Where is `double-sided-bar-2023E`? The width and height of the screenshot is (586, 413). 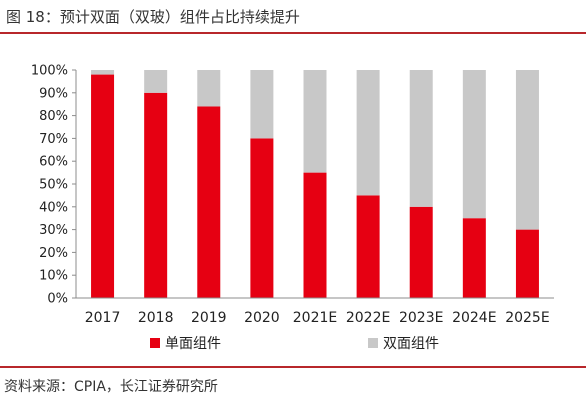
double-sided-bar-2023E is located at coordinates (421, 138).